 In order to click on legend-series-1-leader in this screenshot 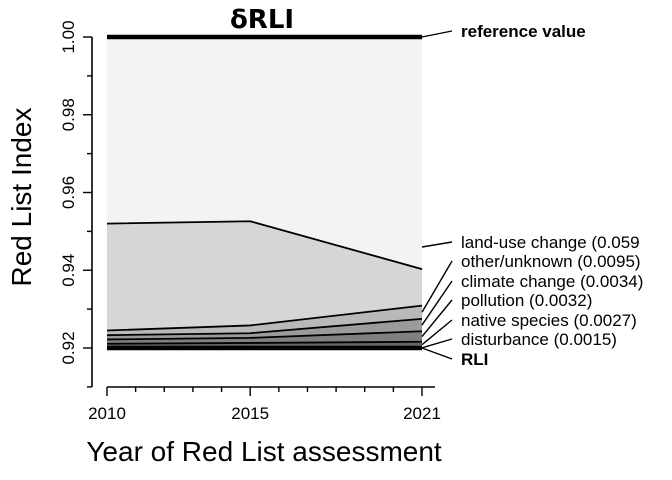, I will do `click(437, 286)`.